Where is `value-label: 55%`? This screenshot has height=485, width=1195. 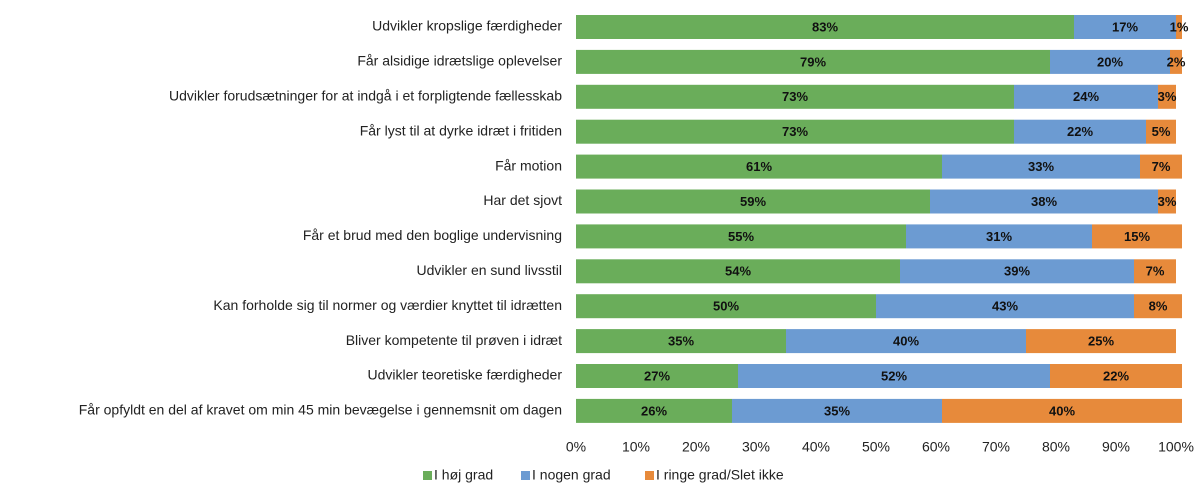 value-label: 55% is located at coordinates (741, 236).